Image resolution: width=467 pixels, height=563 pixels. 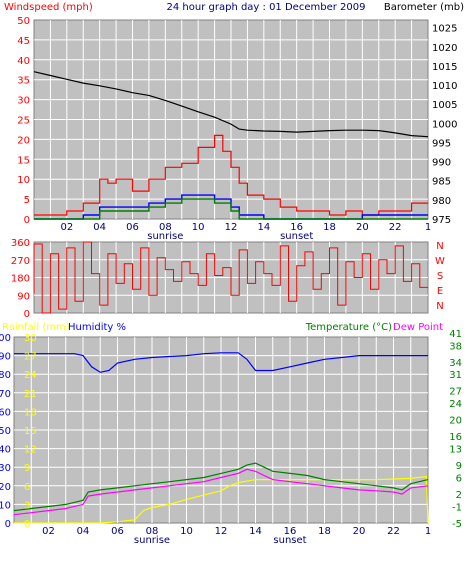 I want to click on barometer-tick-label: 1025, so click(x=444, y=29).